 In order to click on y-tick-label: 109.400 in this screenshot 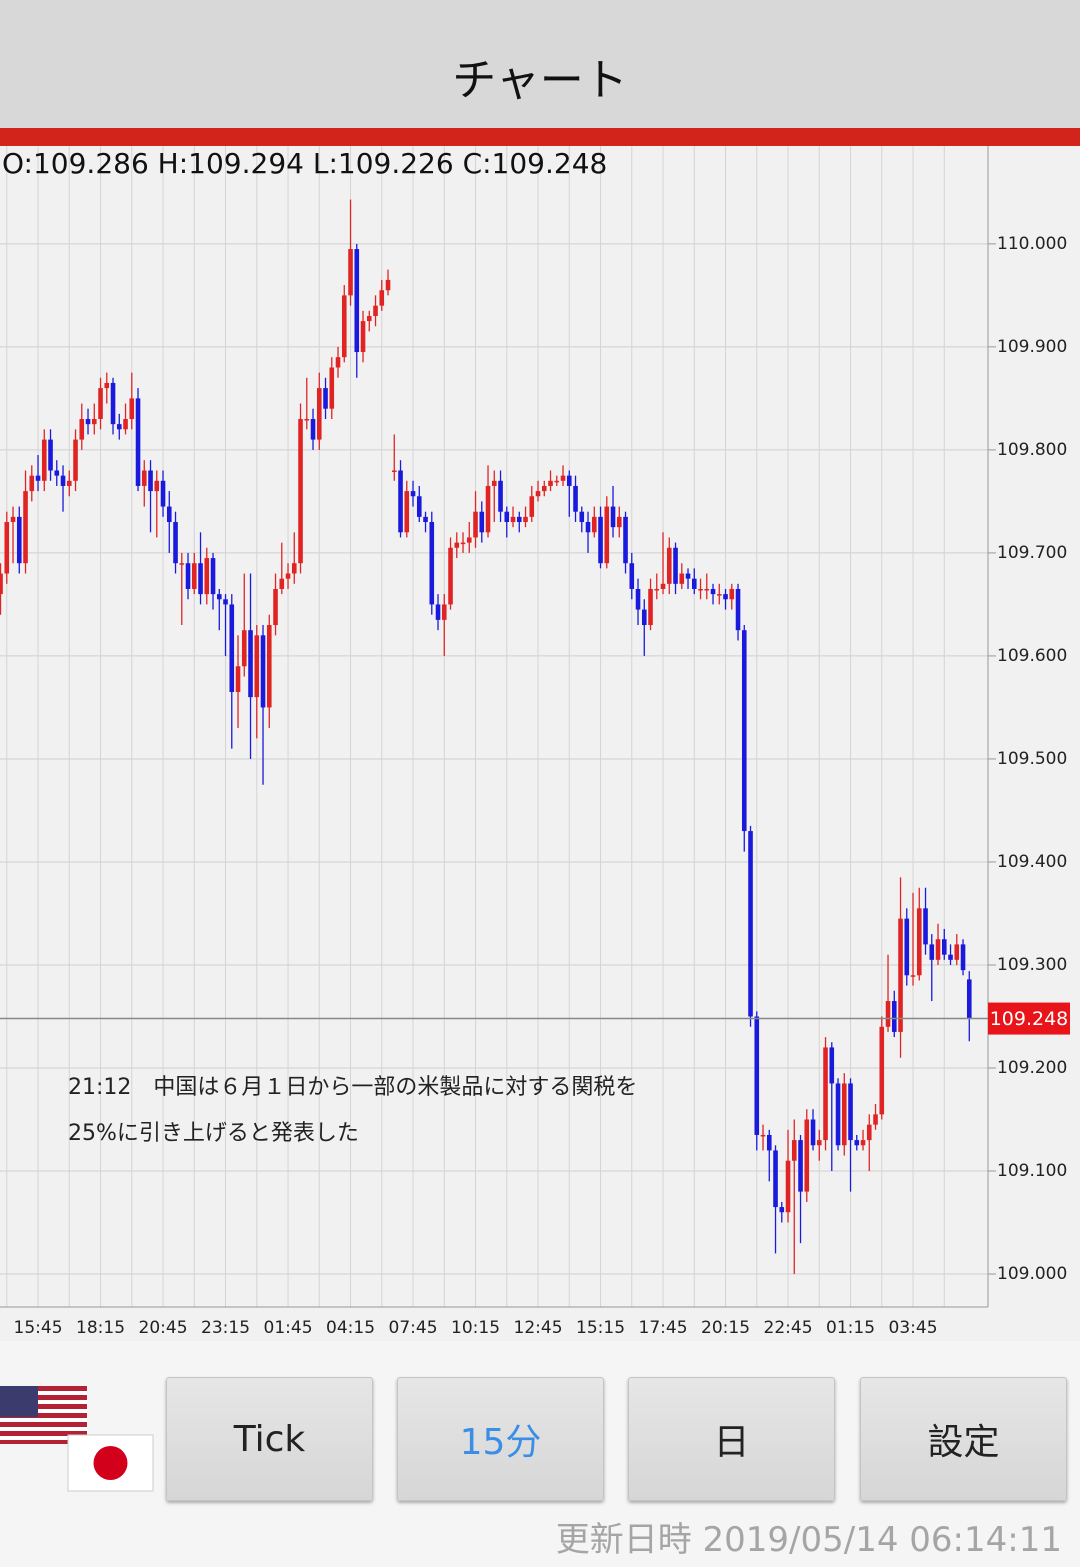, I will do `click(1032, 862)`.